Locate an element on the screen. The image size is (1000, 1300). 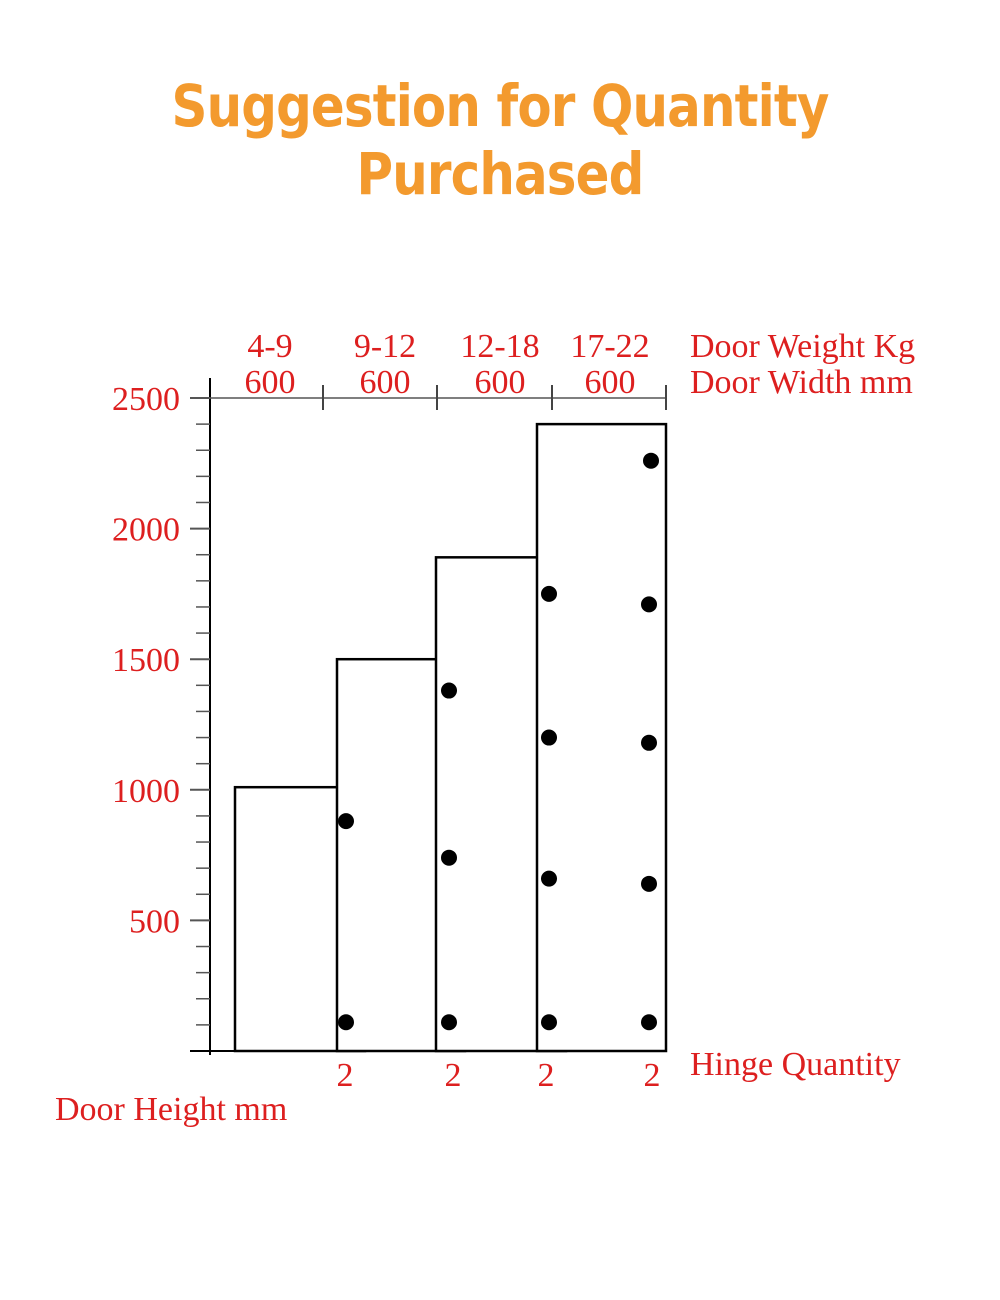
door-height-axis-label: Door Height mm is located at coordinates (171, 1109).